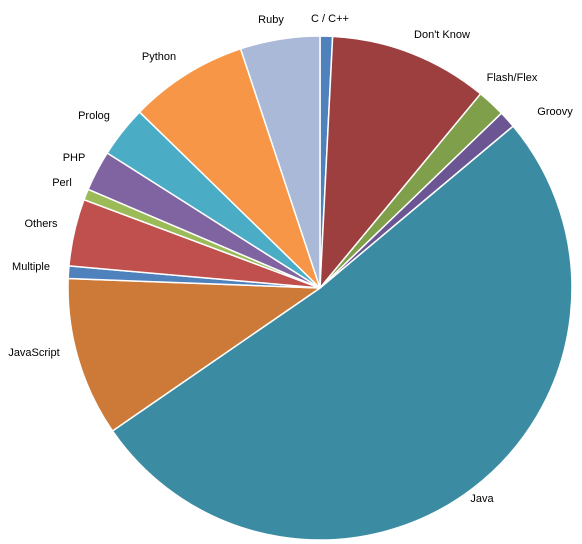 The width and height of the screenshot is (582, 544). I want to click on pie-slice-javascript, so click(195, 354).